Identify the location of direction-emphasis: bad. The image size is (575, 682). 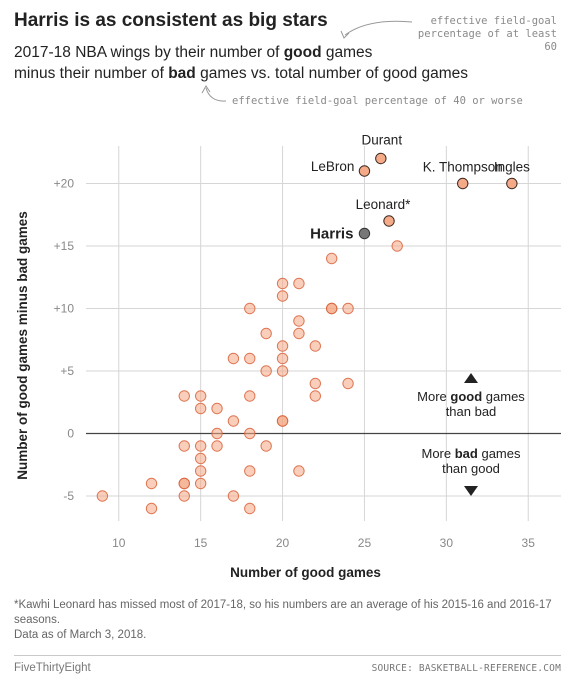
(466, 453).